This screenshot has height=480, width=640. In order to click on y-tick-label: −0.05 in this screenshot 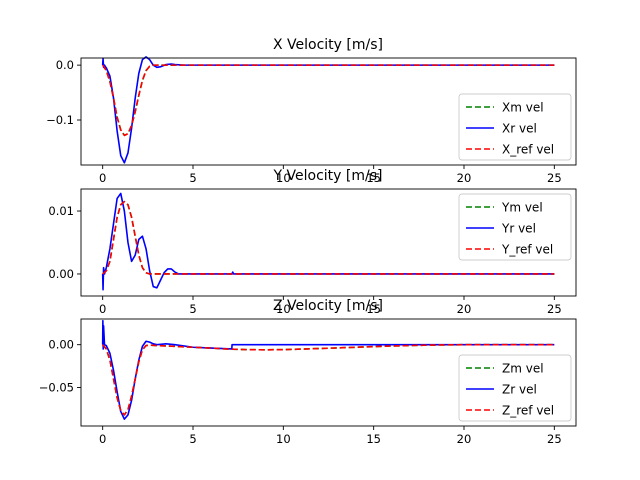, I will do `click(56, 387)`.